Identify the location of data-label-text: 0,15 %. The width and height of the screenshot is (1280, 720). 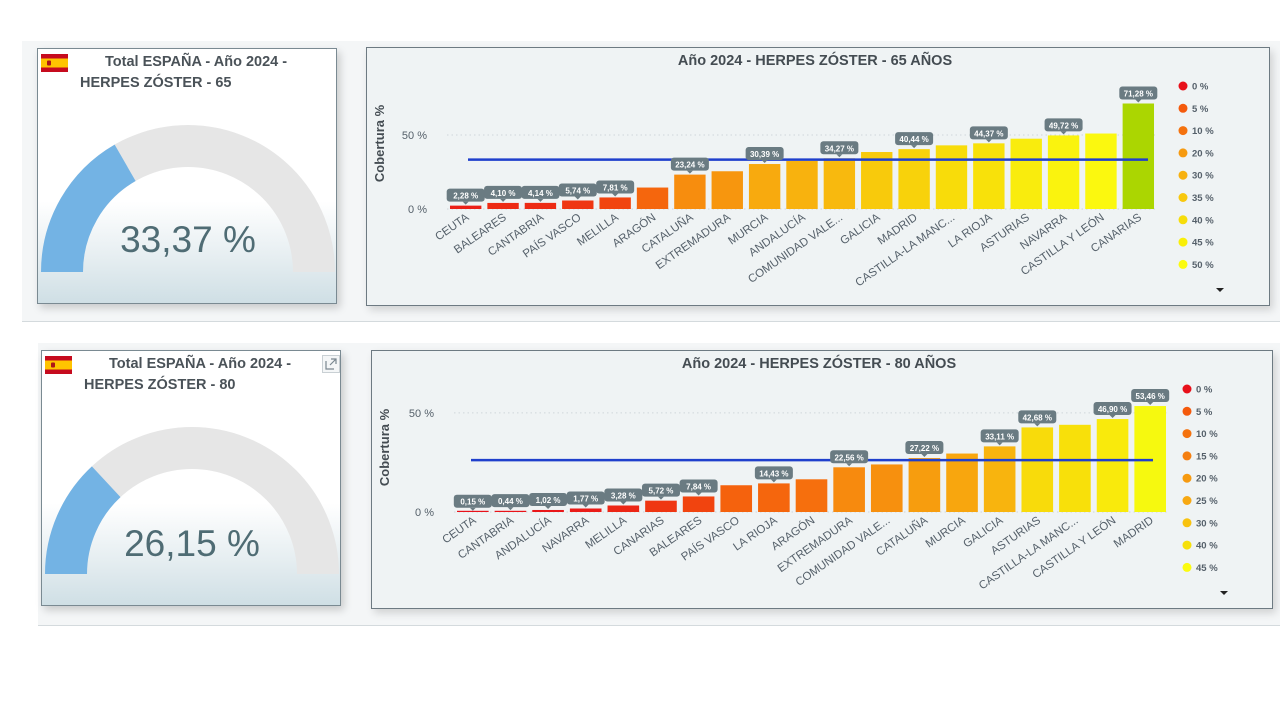
(472, 502).